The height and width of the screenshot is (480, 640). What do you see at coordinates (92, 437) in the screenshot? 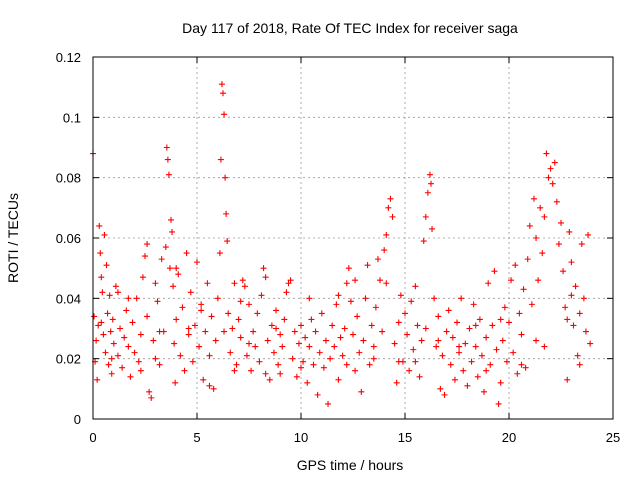
I see `x-tick-label: 0` at bounding box center [92, 437].